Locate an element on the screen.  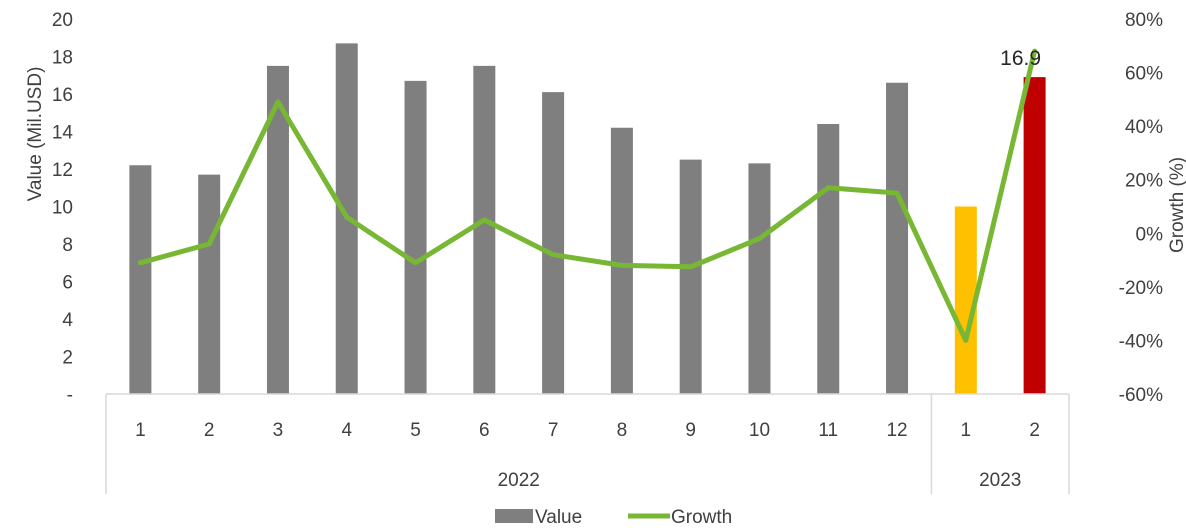
left-tick-label: 12 is located at coordinates (62, 170).